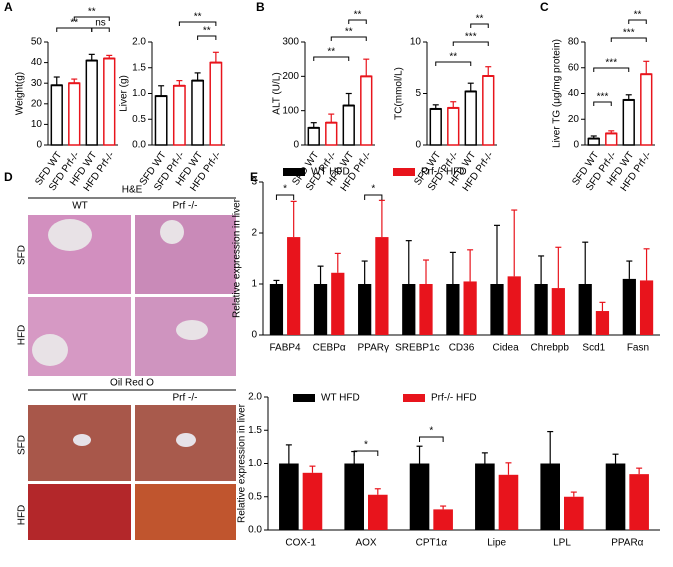  Describe the element at coordinates (557, 93) in the screenshot. I see `y-axis-title: Liver TG (μg/mg protein)` at that location.